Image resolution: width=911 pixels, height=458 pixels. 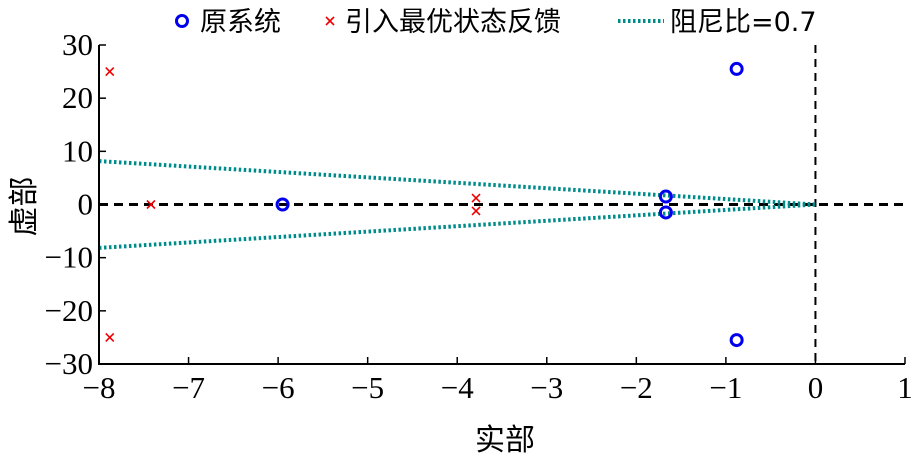 What do you see at coordinates (725, 387) in the screenshot?
I see `x-tick-label: −1` at bounding box center [725, 387].